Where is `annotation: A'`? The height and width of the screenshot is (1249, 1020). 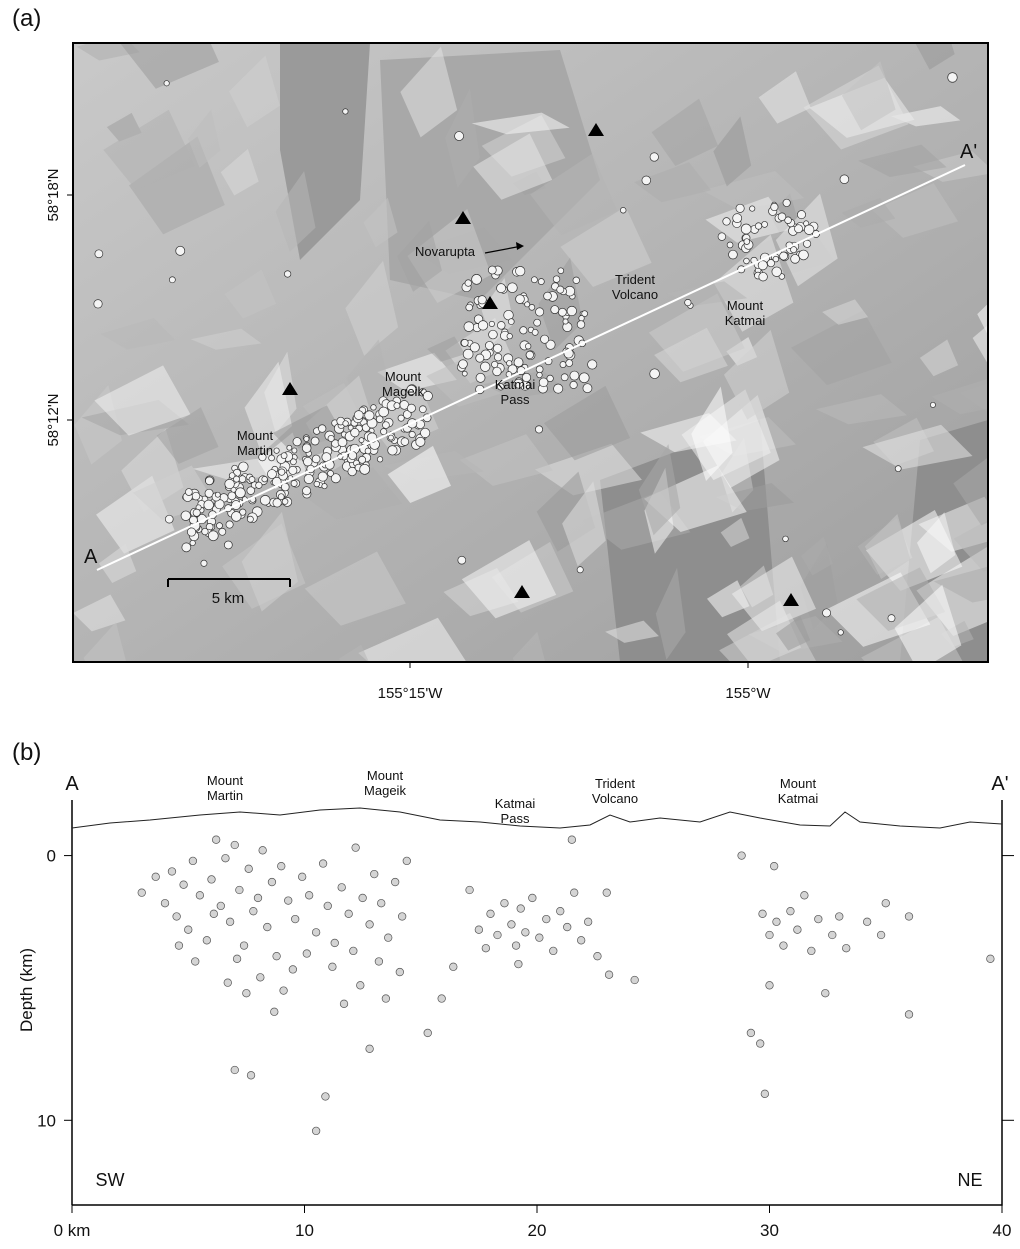 annotation: A' is located at coordinates (999, 784).